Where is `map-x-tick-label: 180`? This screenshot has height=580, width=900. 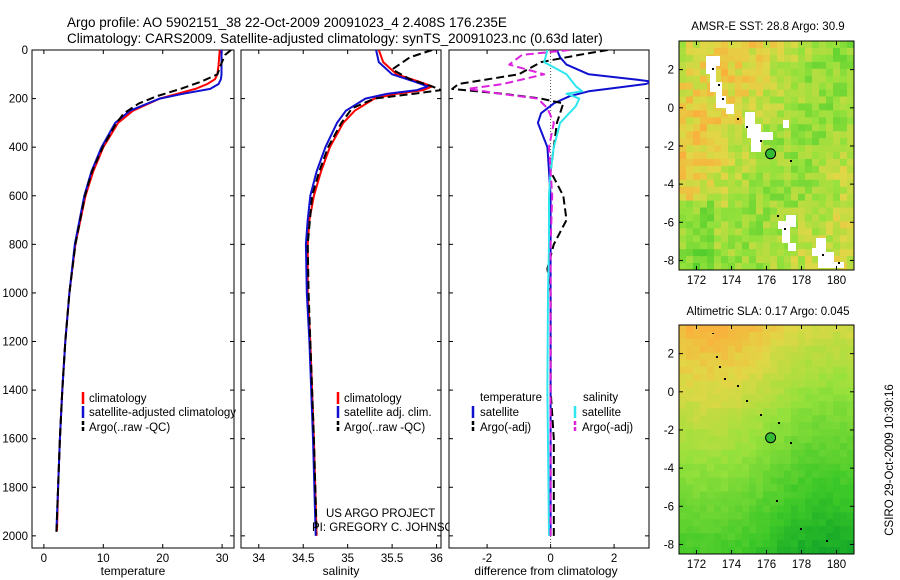
map-x-tick-label: 180 is located at coordinates (836, 281).